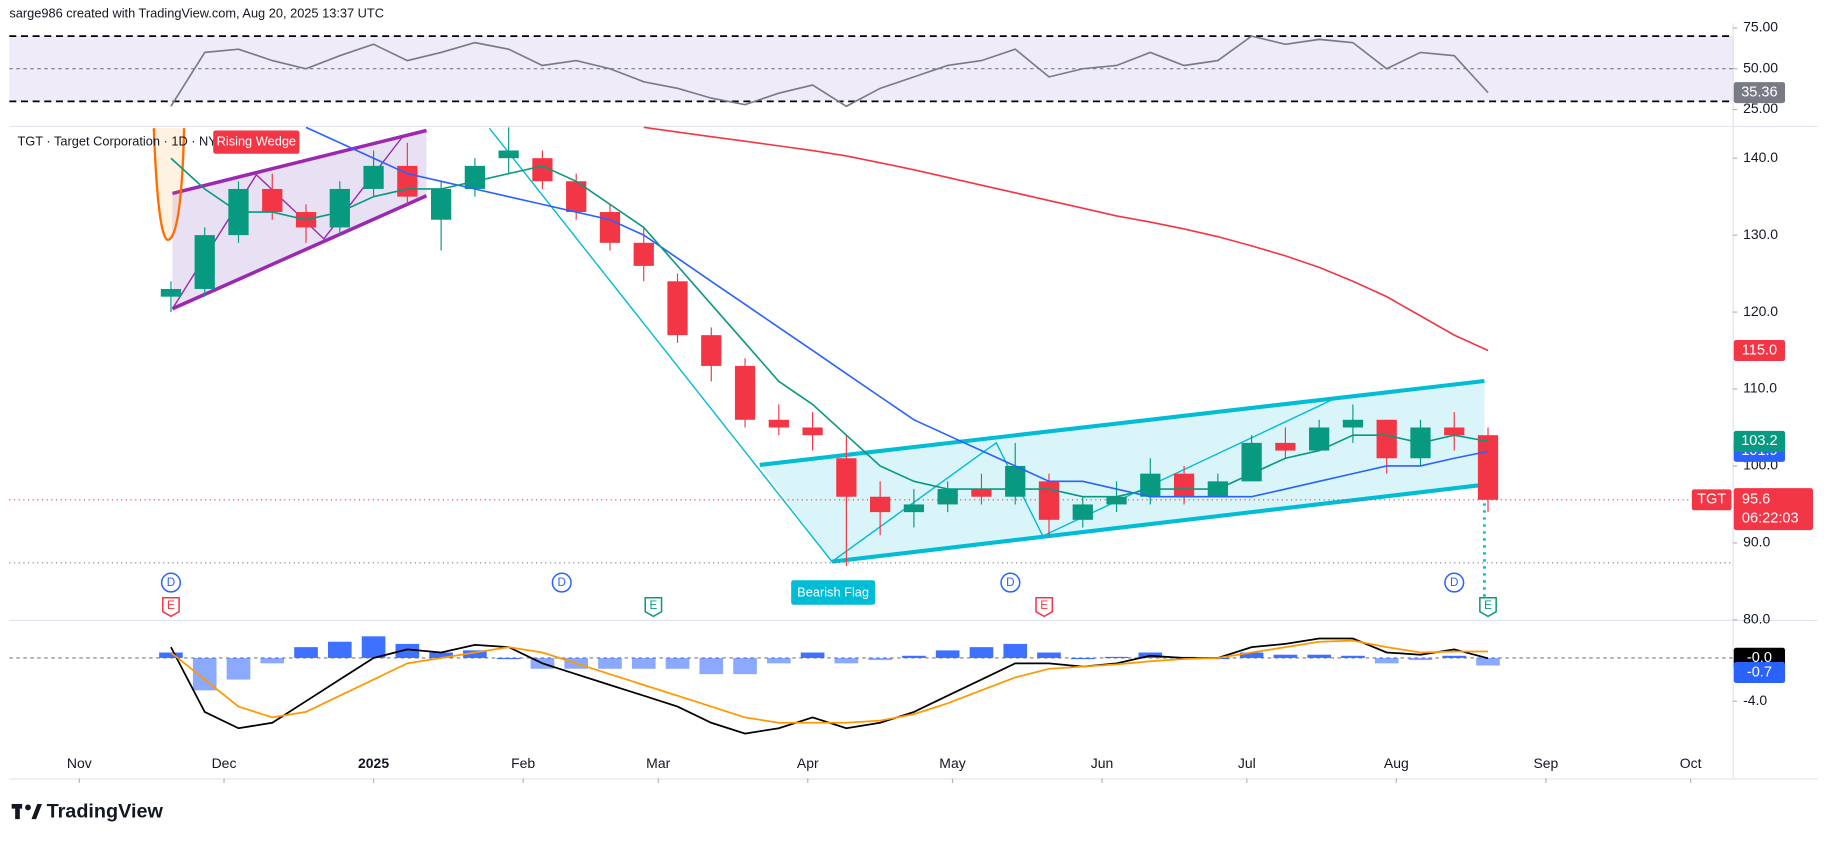 The image size is (1827, 843). Describe the element at coordinates (829, 71) in the screenshot. I see `rsi-line` at that location.